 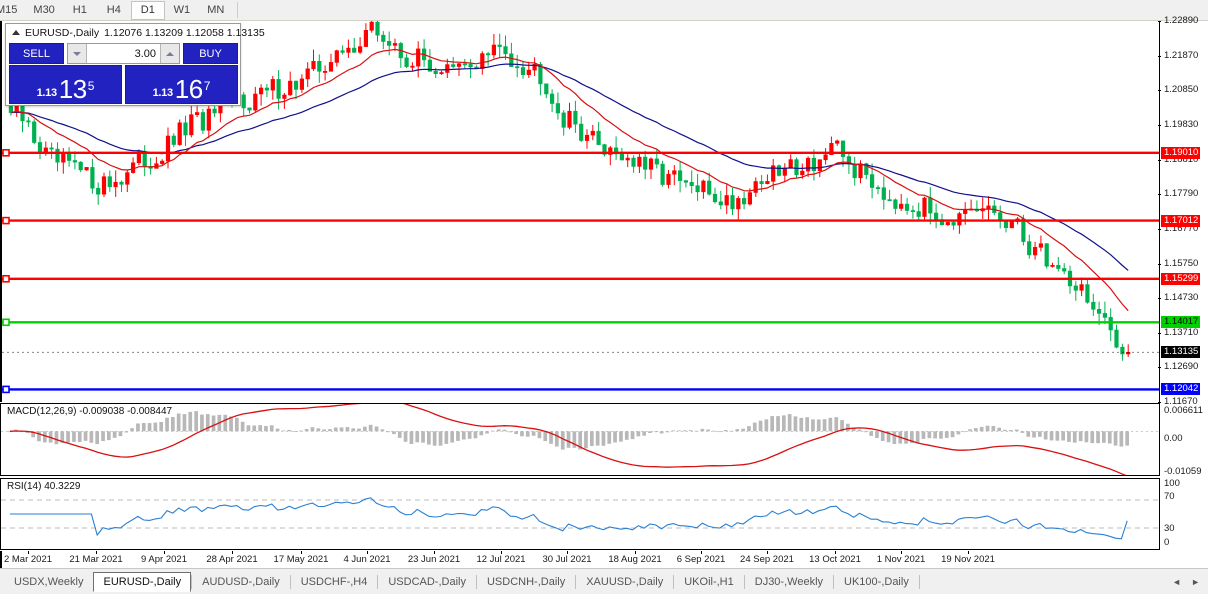 What do you see at coordinates (182, 10) in the screenshot?
I see `timeframe-button-w1: W1` at bounding box center [182, 10].